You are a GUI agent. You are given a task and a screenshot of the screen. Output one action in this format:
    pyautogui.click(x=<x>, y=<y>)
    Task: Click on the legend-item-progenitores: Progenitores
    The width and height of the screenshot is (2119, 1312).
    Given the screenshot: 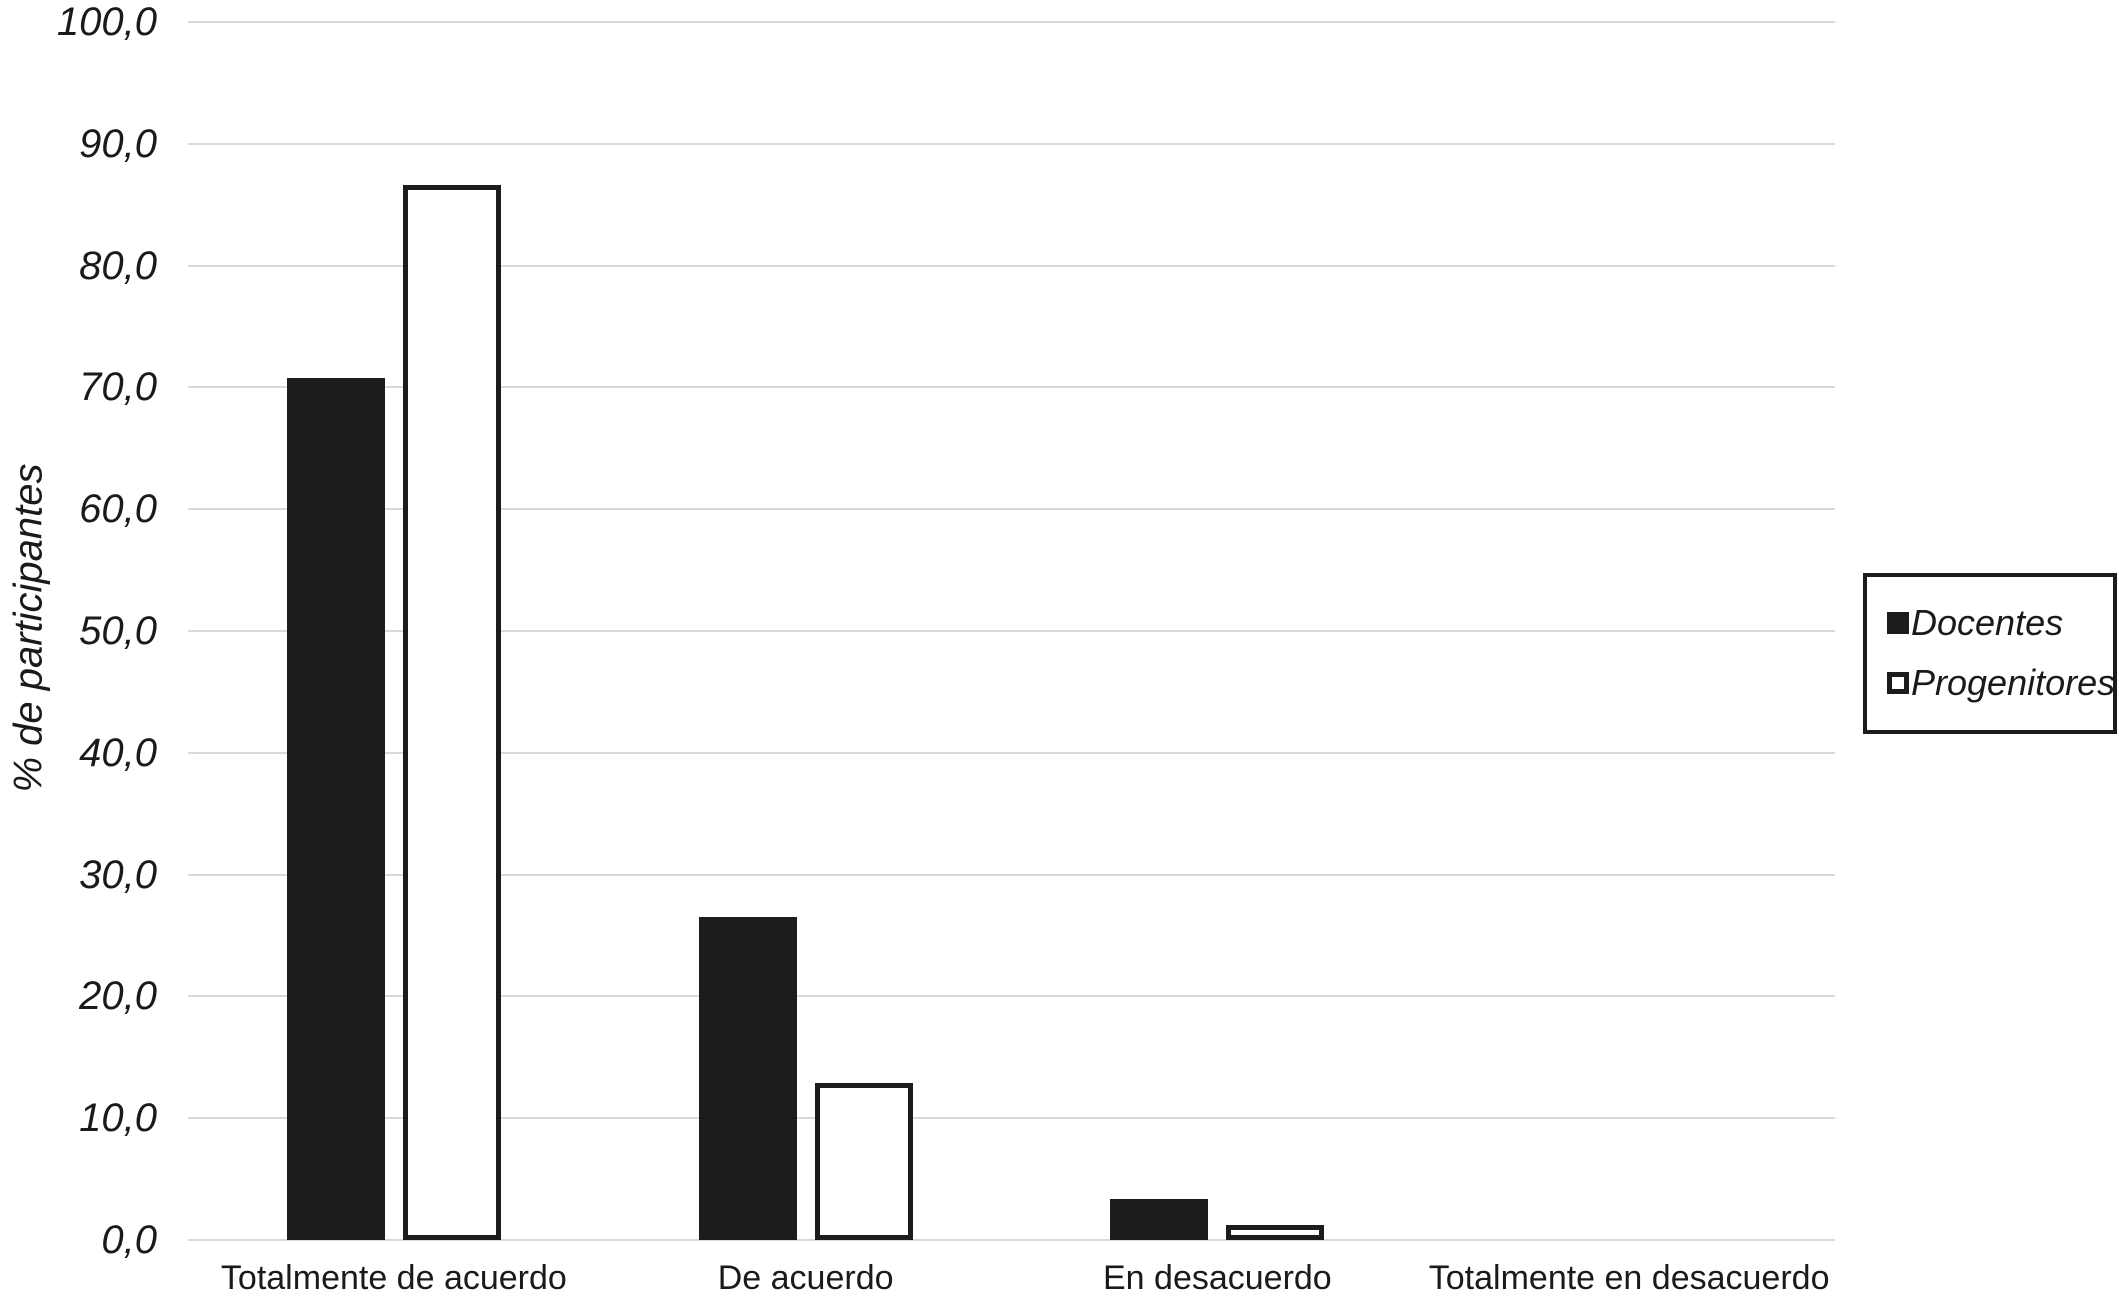 What is the action you would take?
    pyautogui.click(x=2001, y=683)
    